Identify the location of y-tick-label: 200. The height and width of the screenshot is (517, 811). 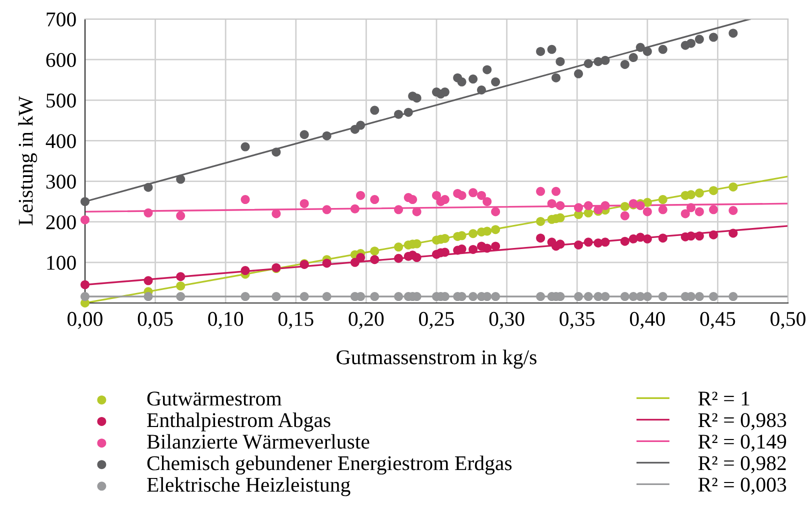
(61, 222).